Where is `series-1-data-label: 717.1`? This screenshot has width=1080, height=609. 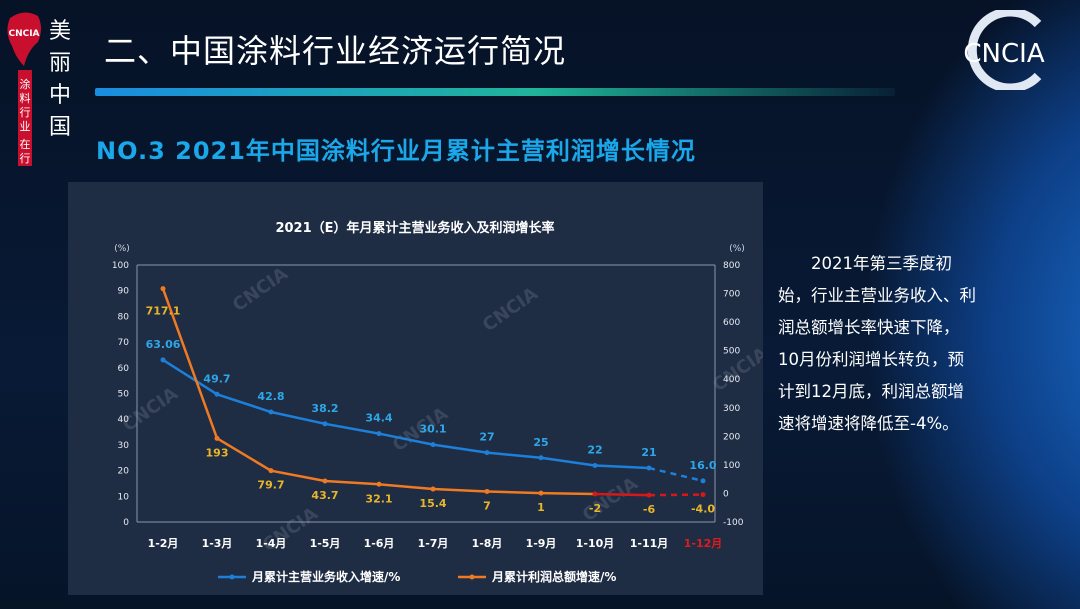 series-1-data-label: 717.1 is located at coordinates (163, 311).